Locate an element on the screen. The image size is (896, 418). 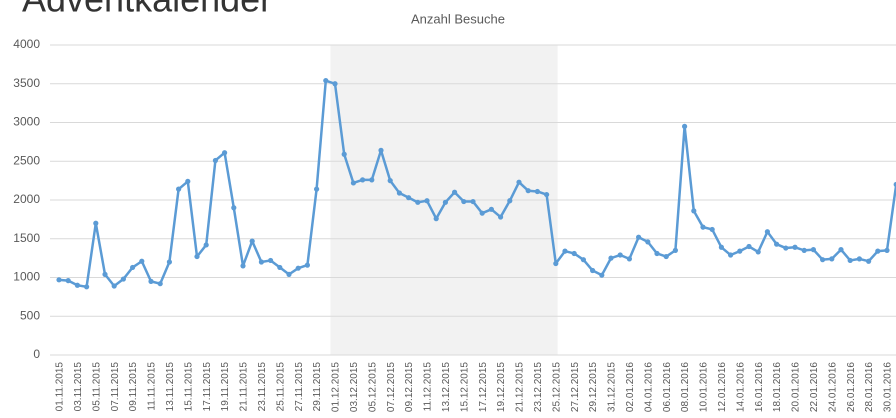
x-tick-label: 23.12.2015 is located at coordinates (538, 387).